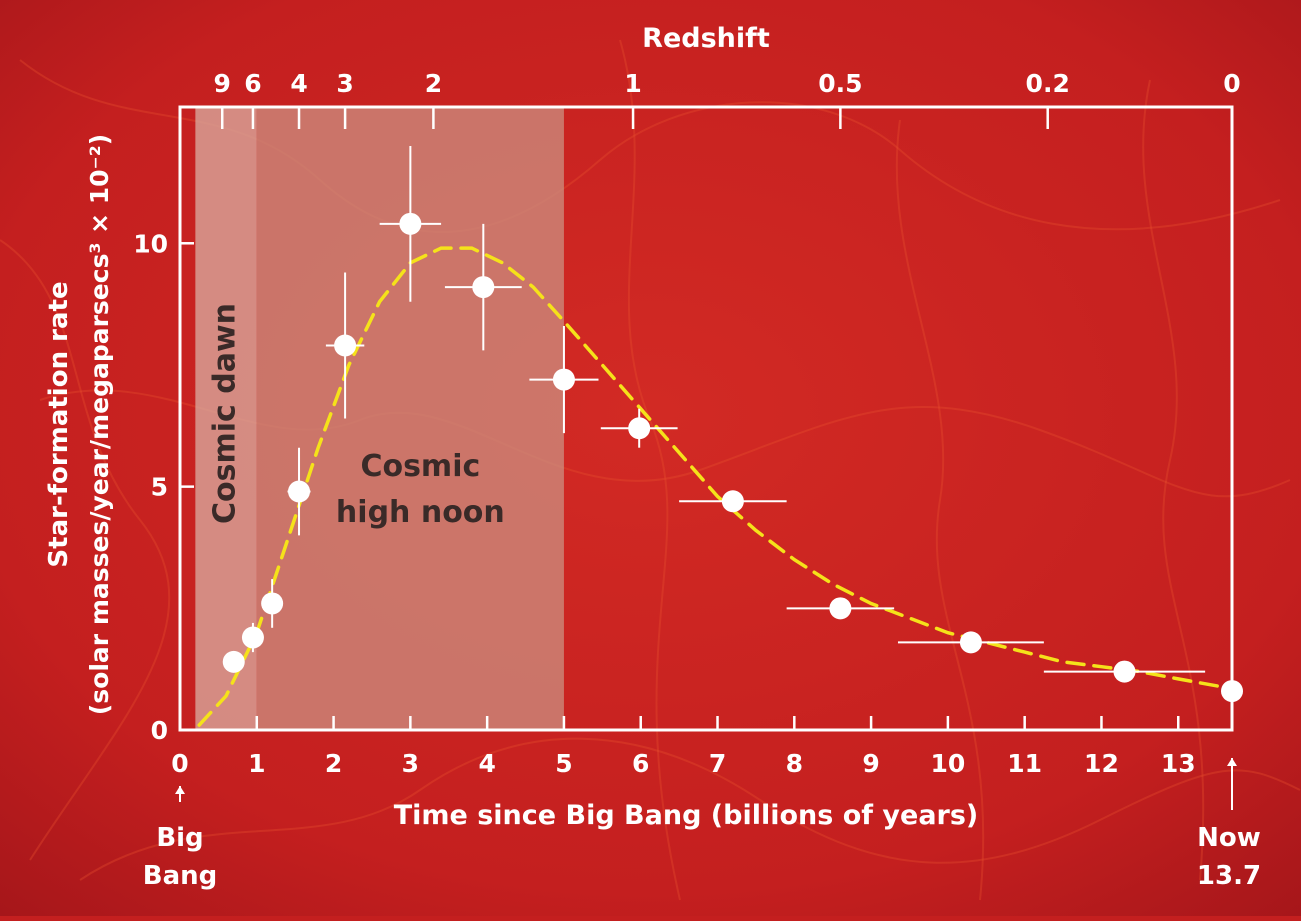 This screenshot has height=921, width=1301. What do you see at coordinates (180, 876) in the screenshot?
I see `big-bang-label-line2: Bang` at bounding box center [180, 876].